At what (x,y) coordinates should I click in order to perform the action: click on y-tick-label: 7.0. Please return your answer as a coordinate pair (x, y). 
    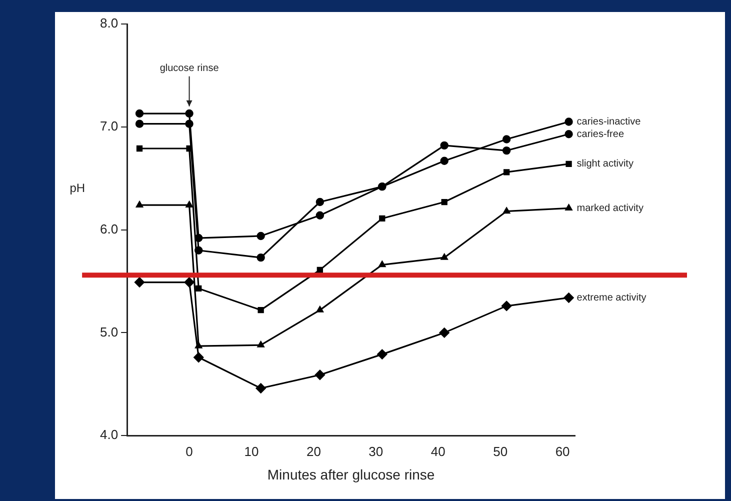
    Looking at the image, I should click on (109, 126).